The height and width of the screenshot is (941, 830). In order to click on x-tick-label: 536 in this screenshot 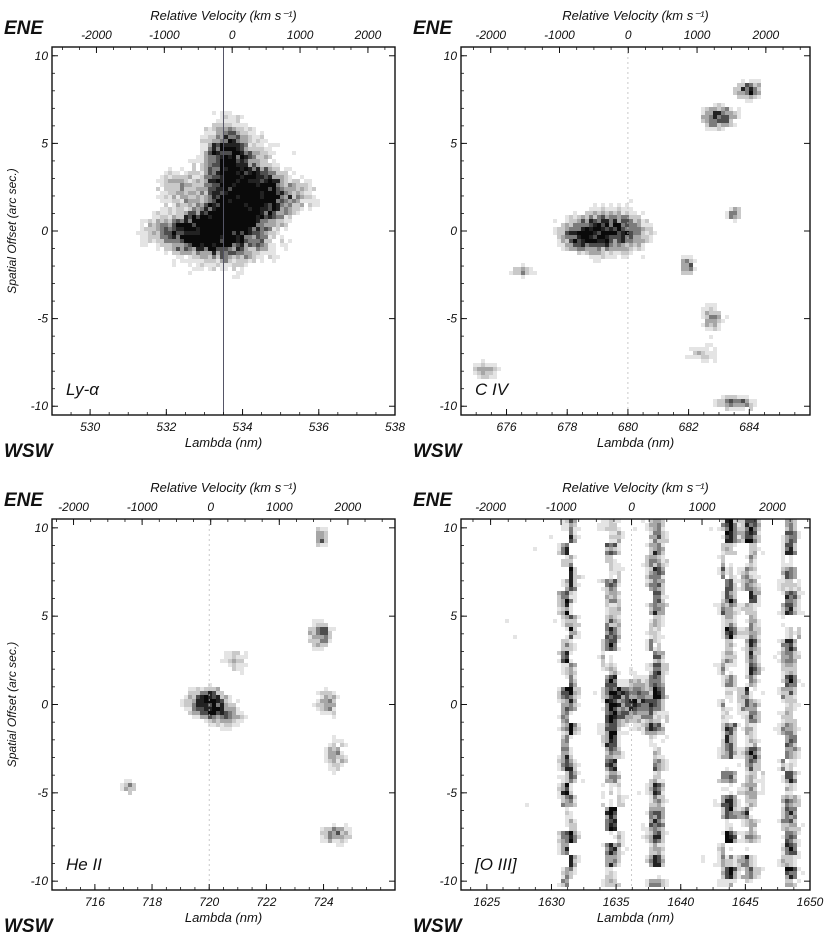, I will do `click(319, 427)`.